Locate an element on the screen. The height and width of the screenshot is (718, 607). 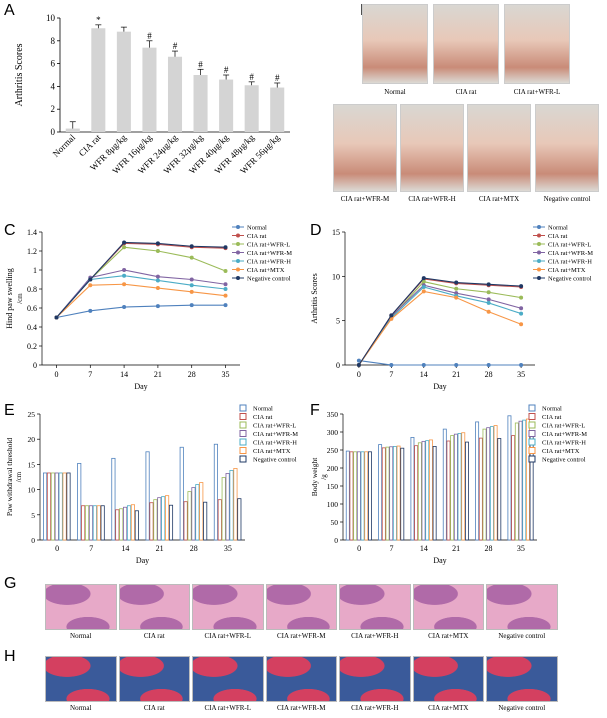
legend-label: CIA rat+WFR-M is located at coordinates (564, 434).